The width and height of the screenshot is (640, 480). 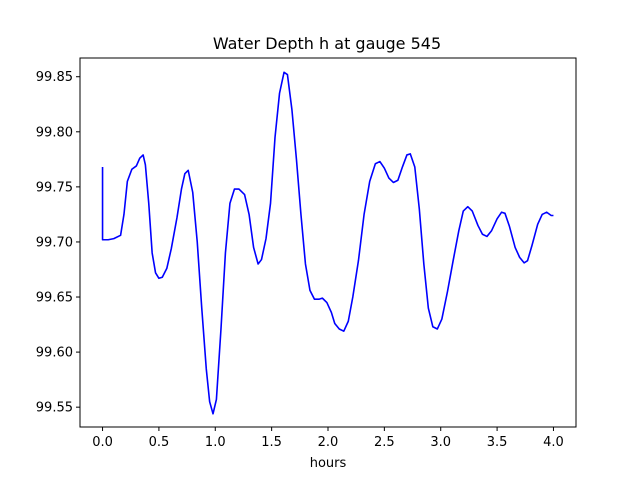 I want to click on y-tick-label: 99.55, so click(x=54, y=408).